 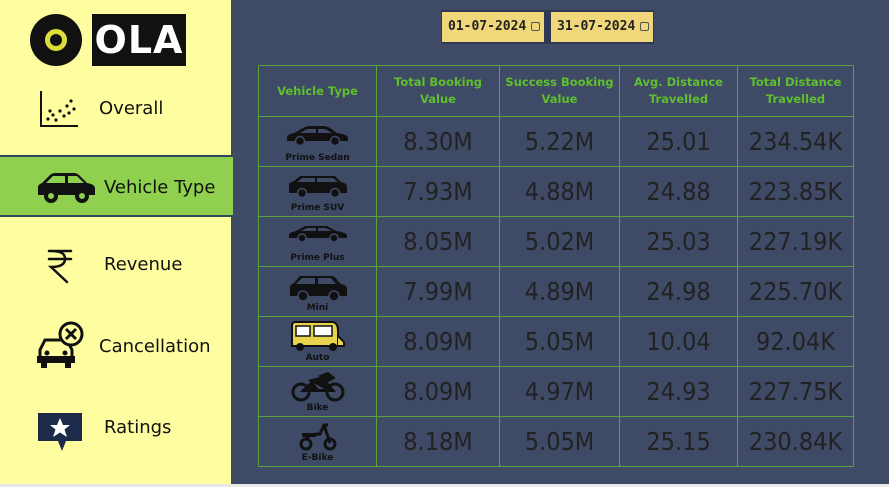 What do you see at coordinates (318, 289) in the screenshot?
I see `hatchback-icon` at bounding box center [318, 289].